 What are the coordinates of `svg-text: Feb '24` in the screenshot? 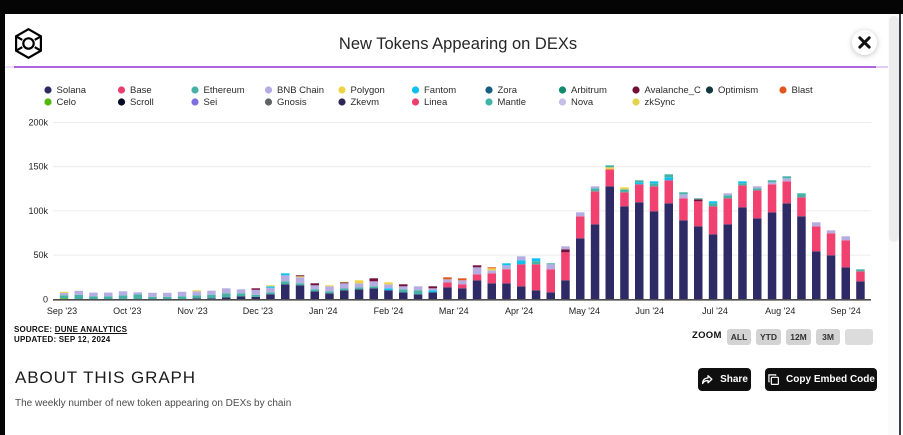 It's located at (389, 311).